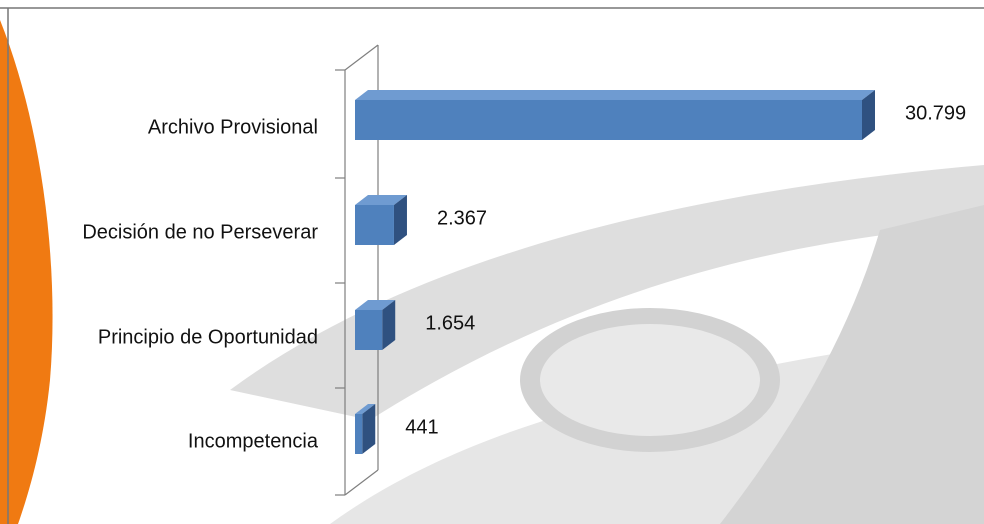 The image size is (984, 524). Describe the element at coordinates (253, 441) in the screenshot. I see `y-tick-label: Incompetencia` at that location.